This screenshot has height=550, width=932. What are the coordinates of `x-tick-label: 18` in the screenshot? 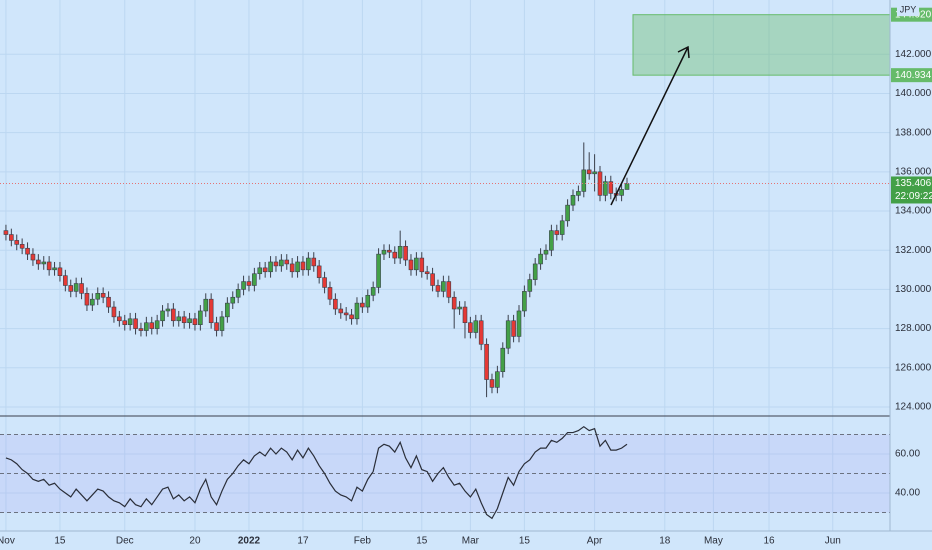 It's located at (665, 541).